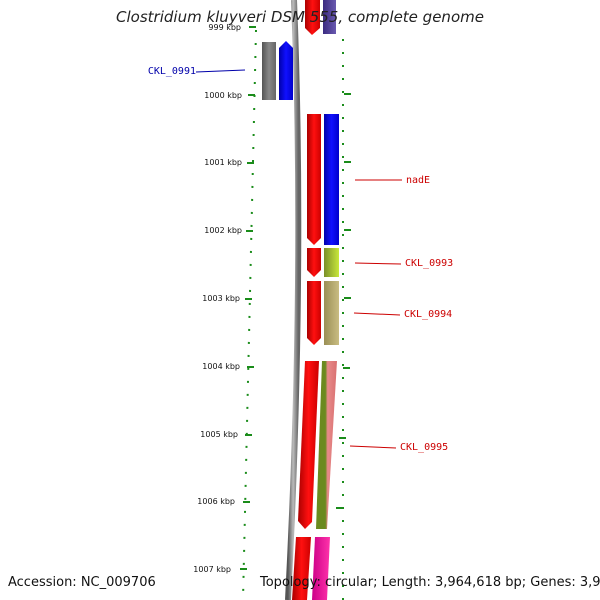 This screenshot has width=600, height=600. I want to click on cds-feature-top, so click(312, 17).